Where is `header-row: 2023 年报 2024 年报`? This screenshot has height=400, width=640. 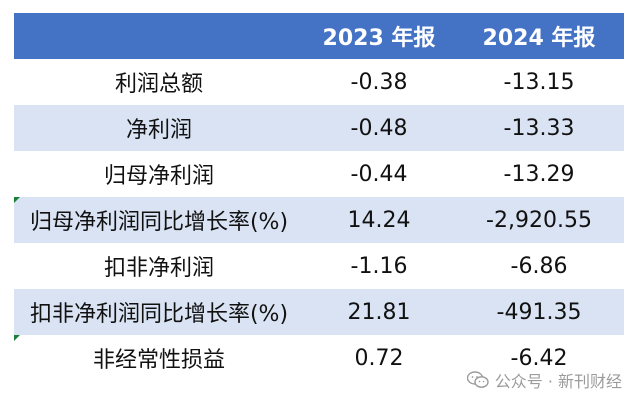 header-row: 2023 年报 2024 年报 is located at coordinates (319, 36).